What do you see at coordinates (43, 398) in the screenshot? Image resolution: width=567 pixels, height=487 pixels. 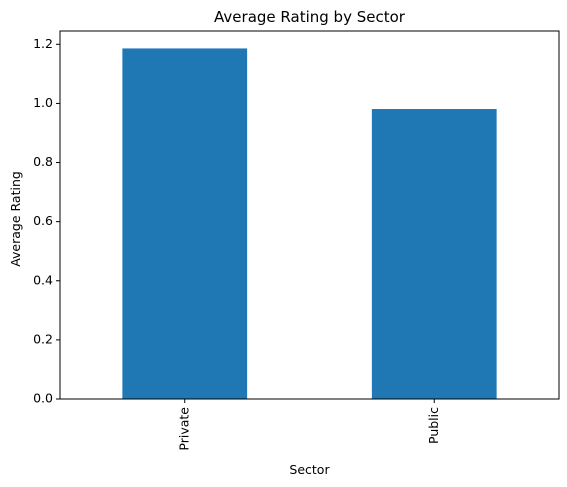 I see `y-tick-label: 0.0` at bounding box center [43, 398].